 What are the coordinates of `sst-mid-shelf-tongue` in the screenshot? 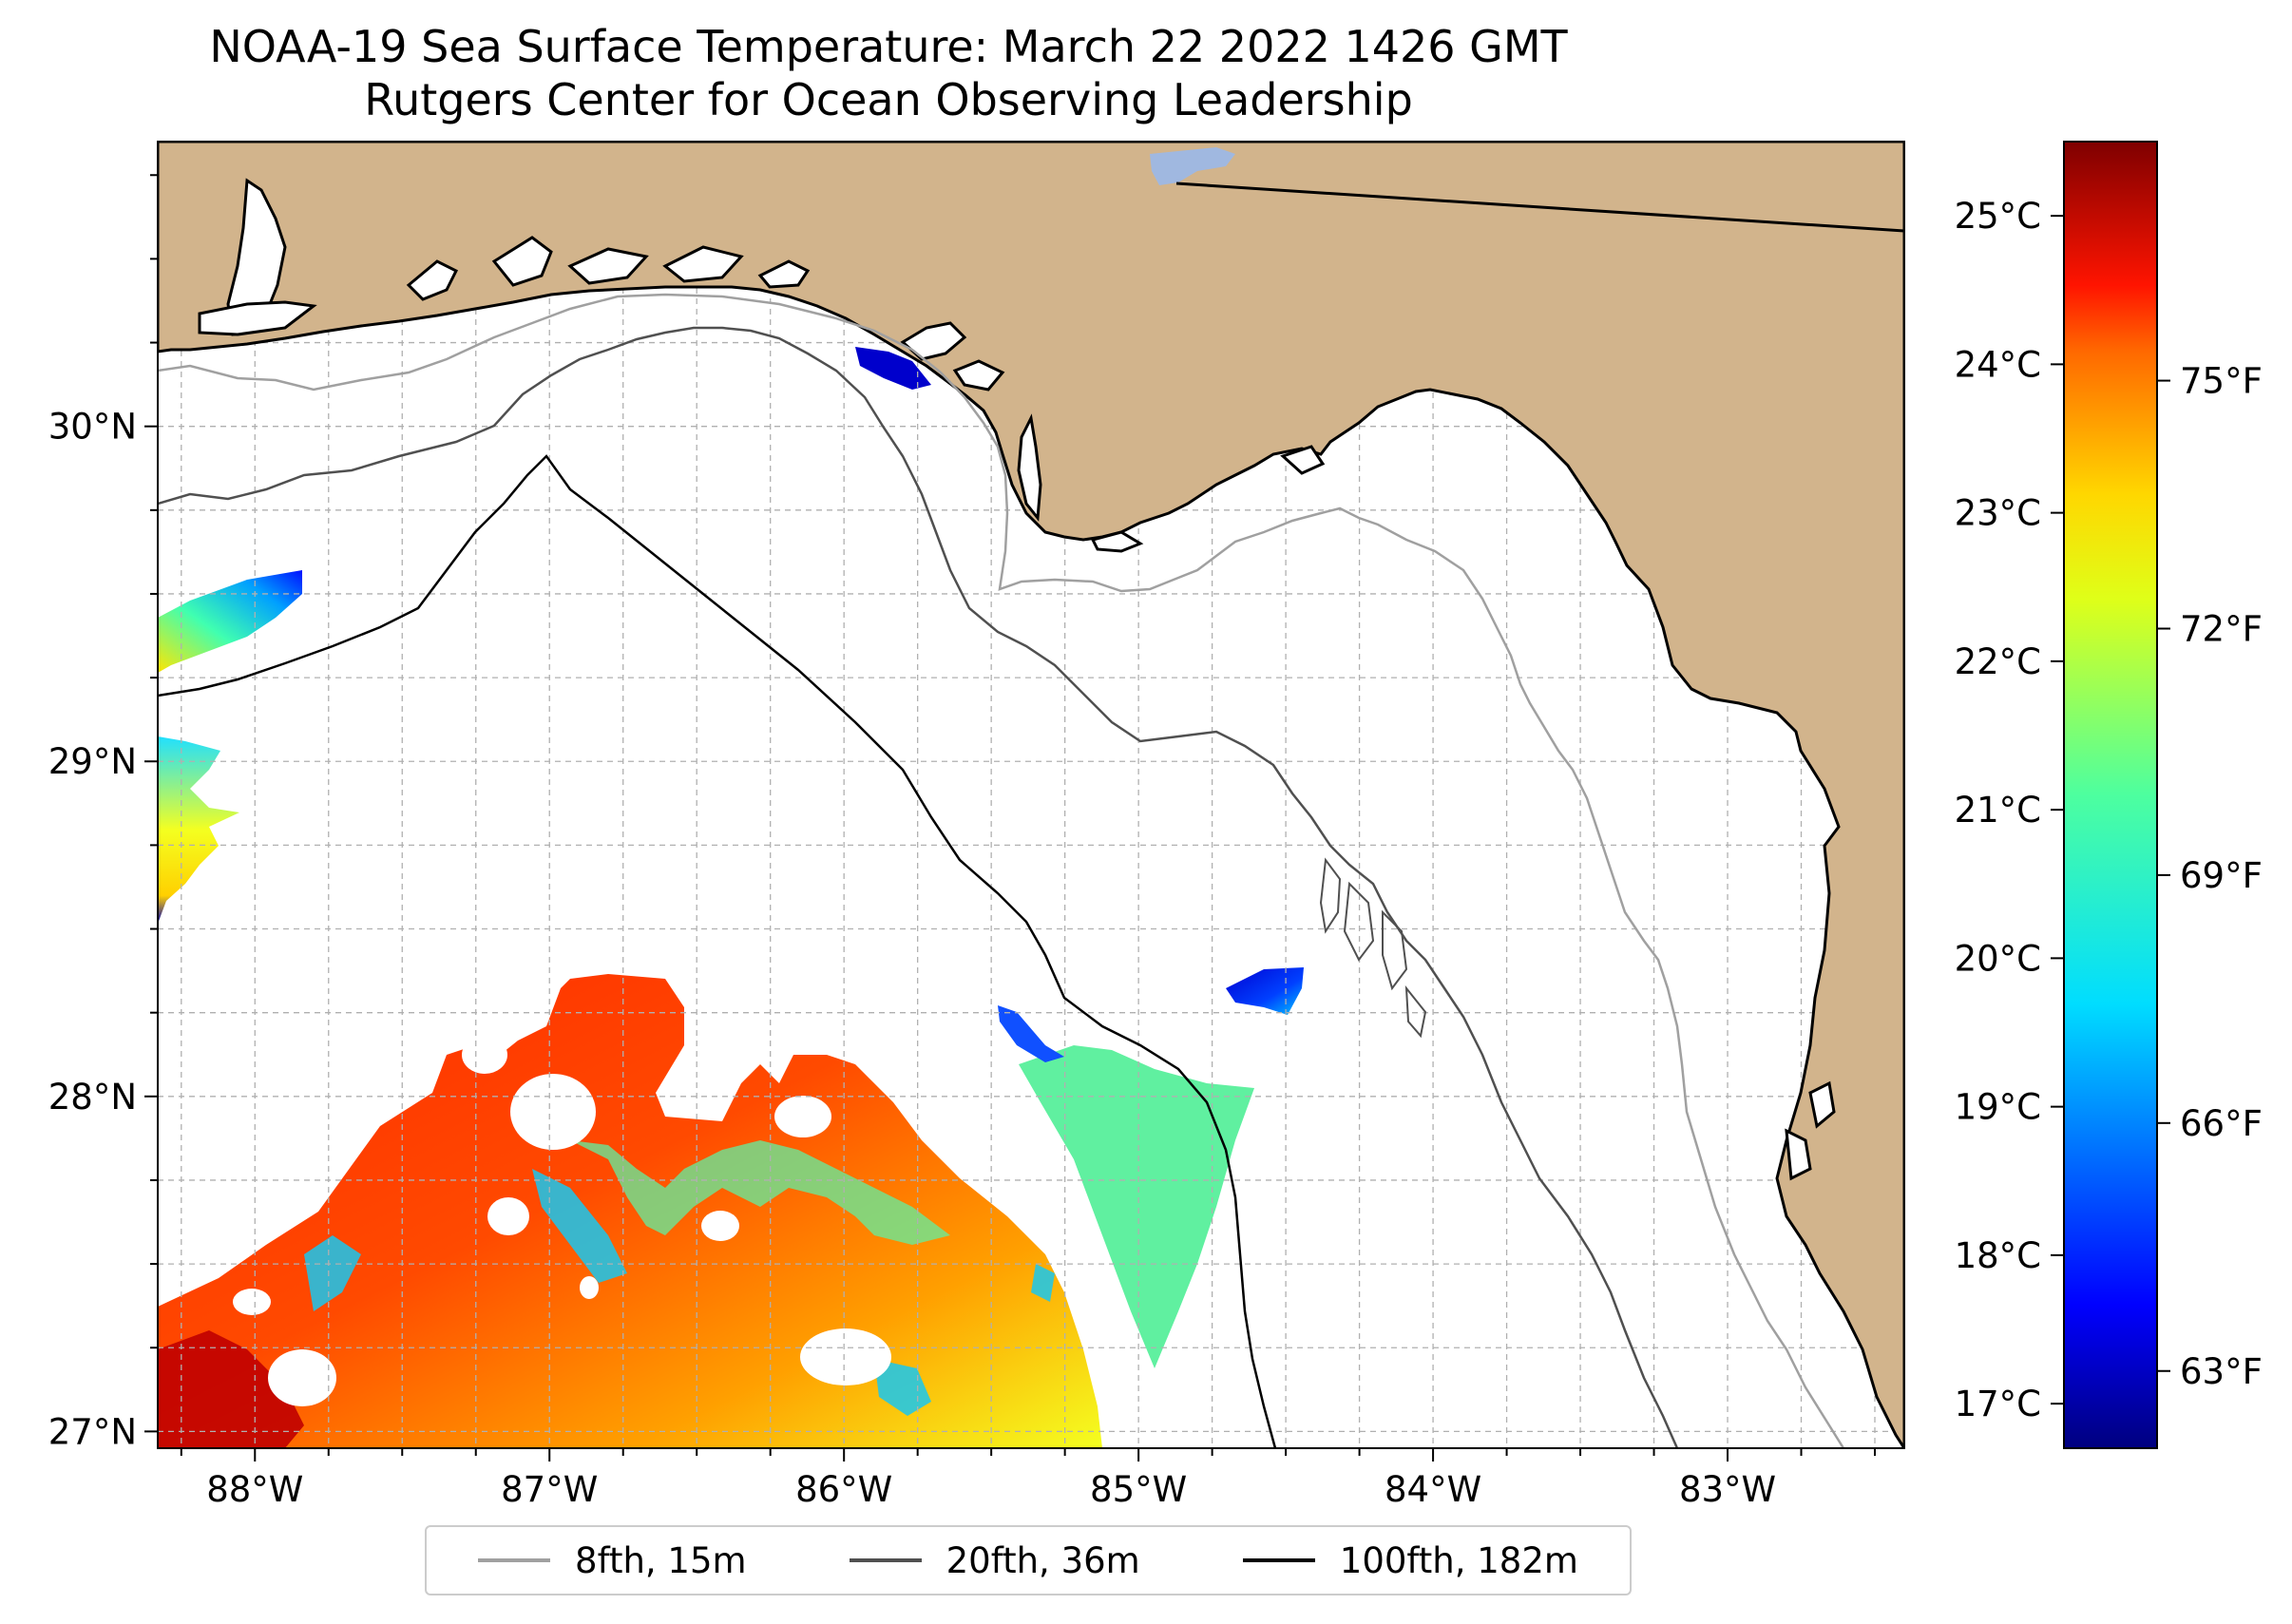 It's located at (1136, 1206).